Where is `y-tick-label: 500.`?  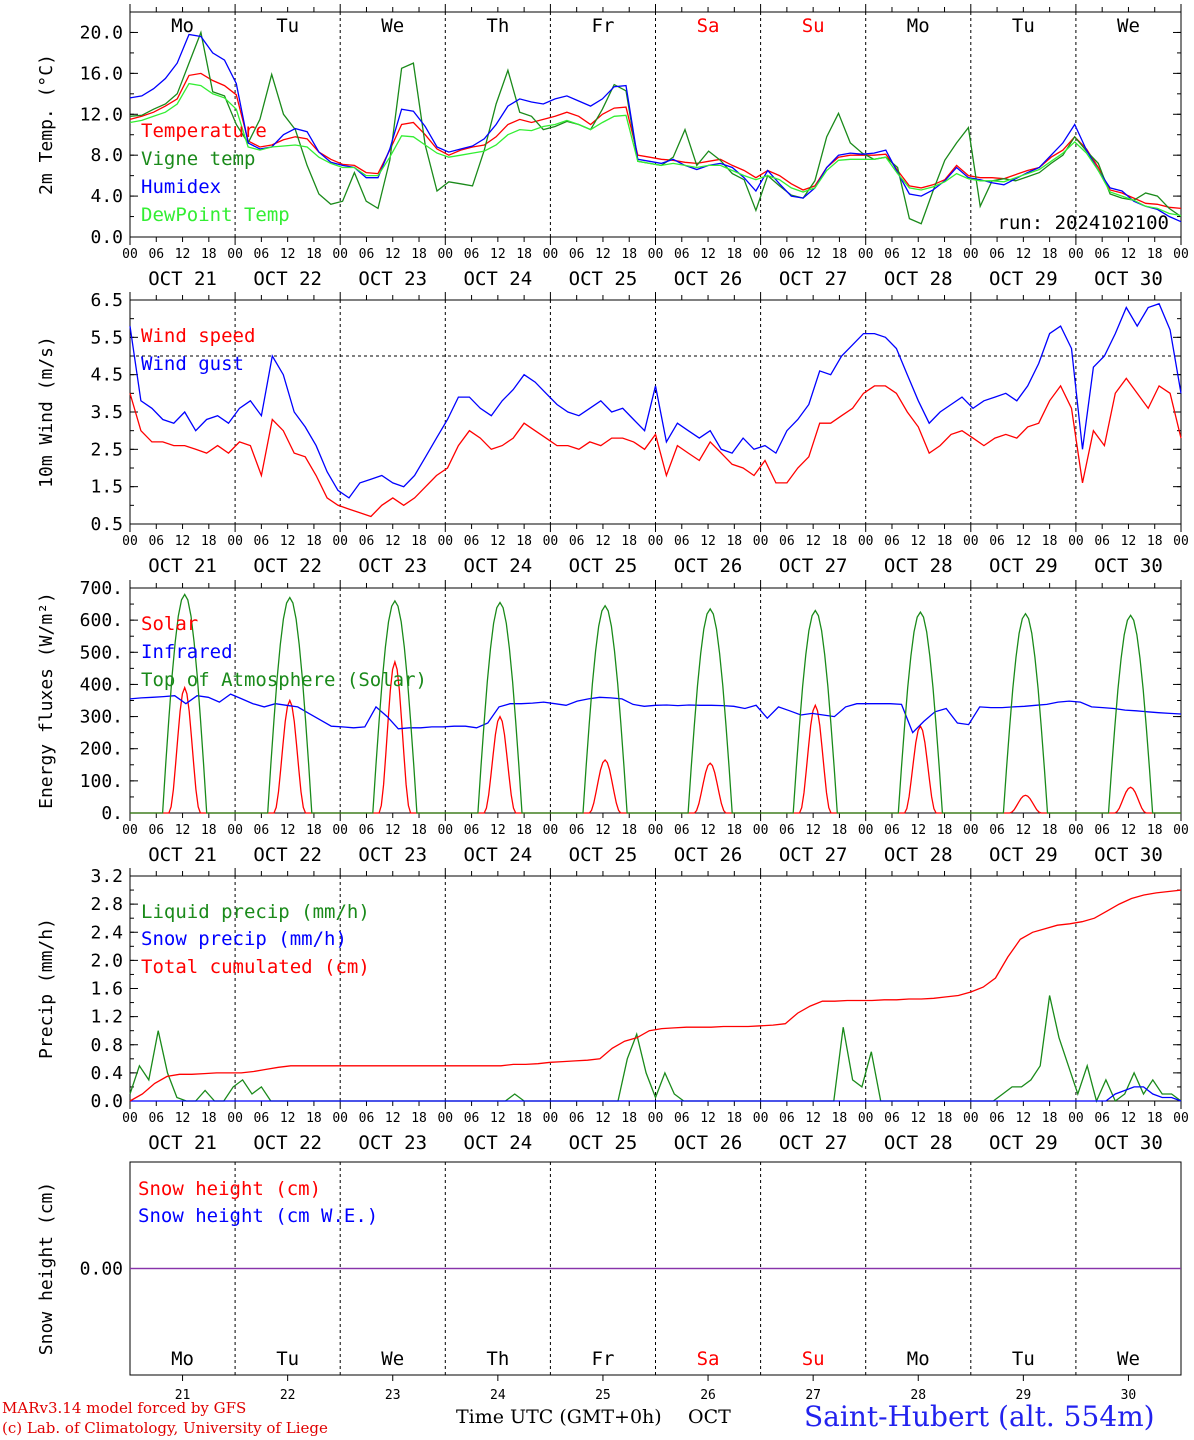
y-tick-label: 500. is located at coordinates (101, 652).